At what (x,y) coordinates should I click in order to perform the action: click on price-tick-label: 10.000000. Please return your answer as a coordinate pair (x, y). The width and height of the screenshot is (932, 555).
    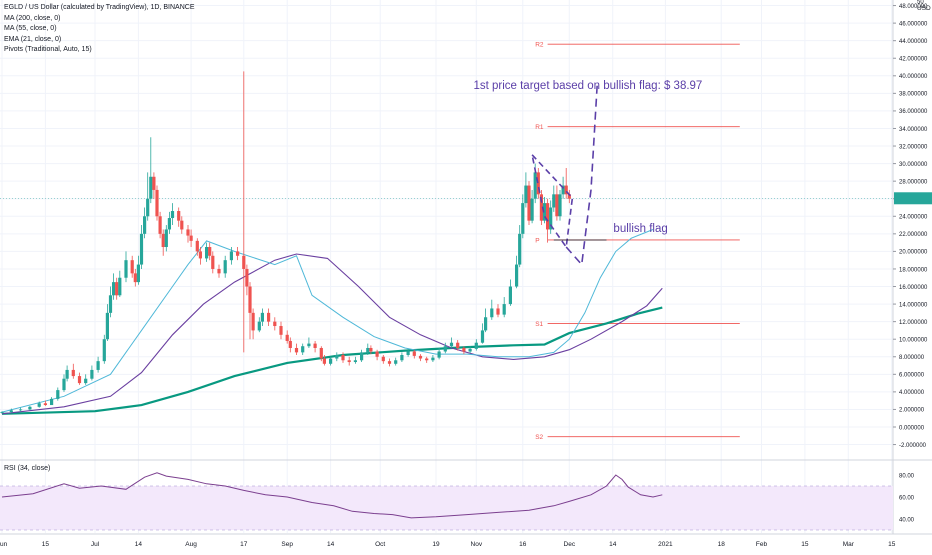
    Looking at the image, I should click on (913, 341).